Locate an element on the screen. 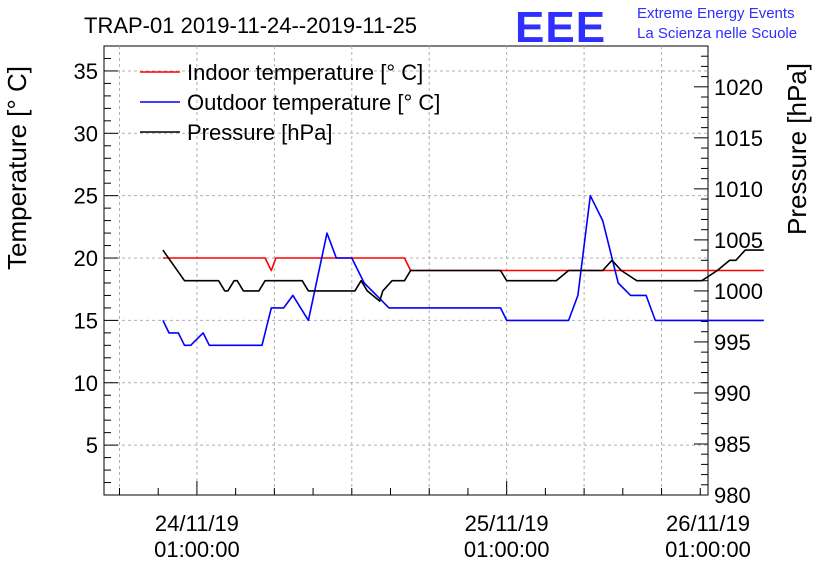 This screenshot has width=836, height=572. y-tick-label: 30 is located at coordinates (86, 133).